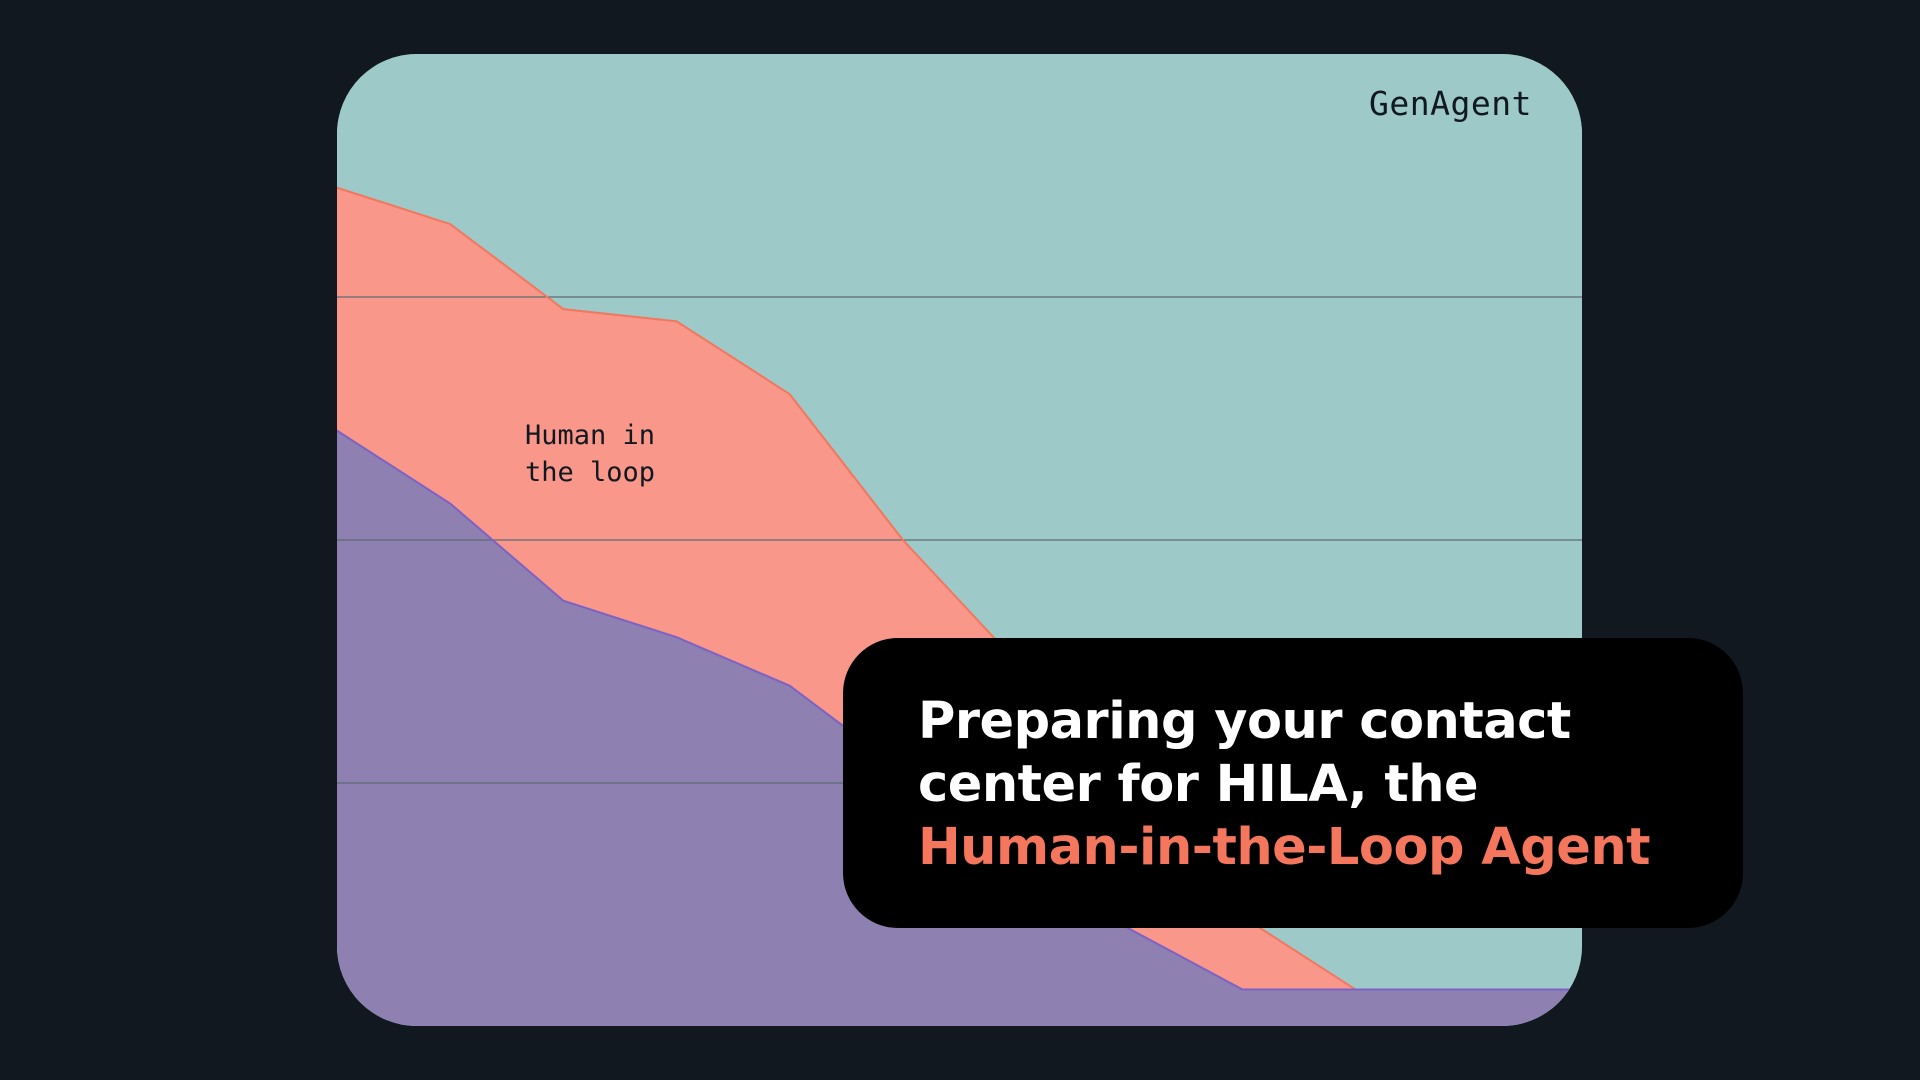 The image size is (1920, 1080). I want to click on area-label-human-in-the-loop: Human in the loop, so click(590, 454).